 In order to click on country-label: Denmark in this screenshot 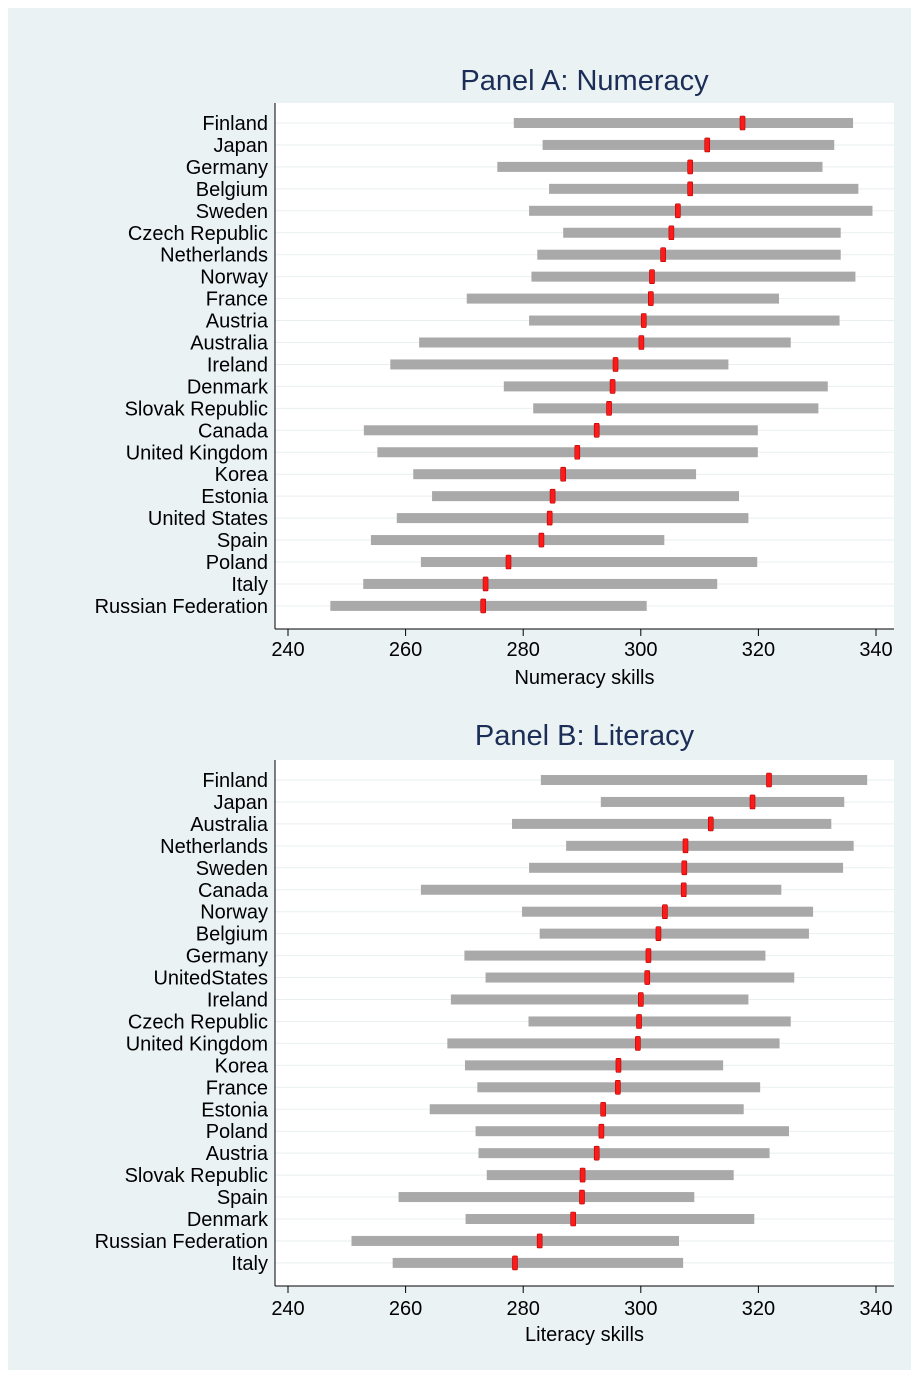, I will do `click(228, 387)`.